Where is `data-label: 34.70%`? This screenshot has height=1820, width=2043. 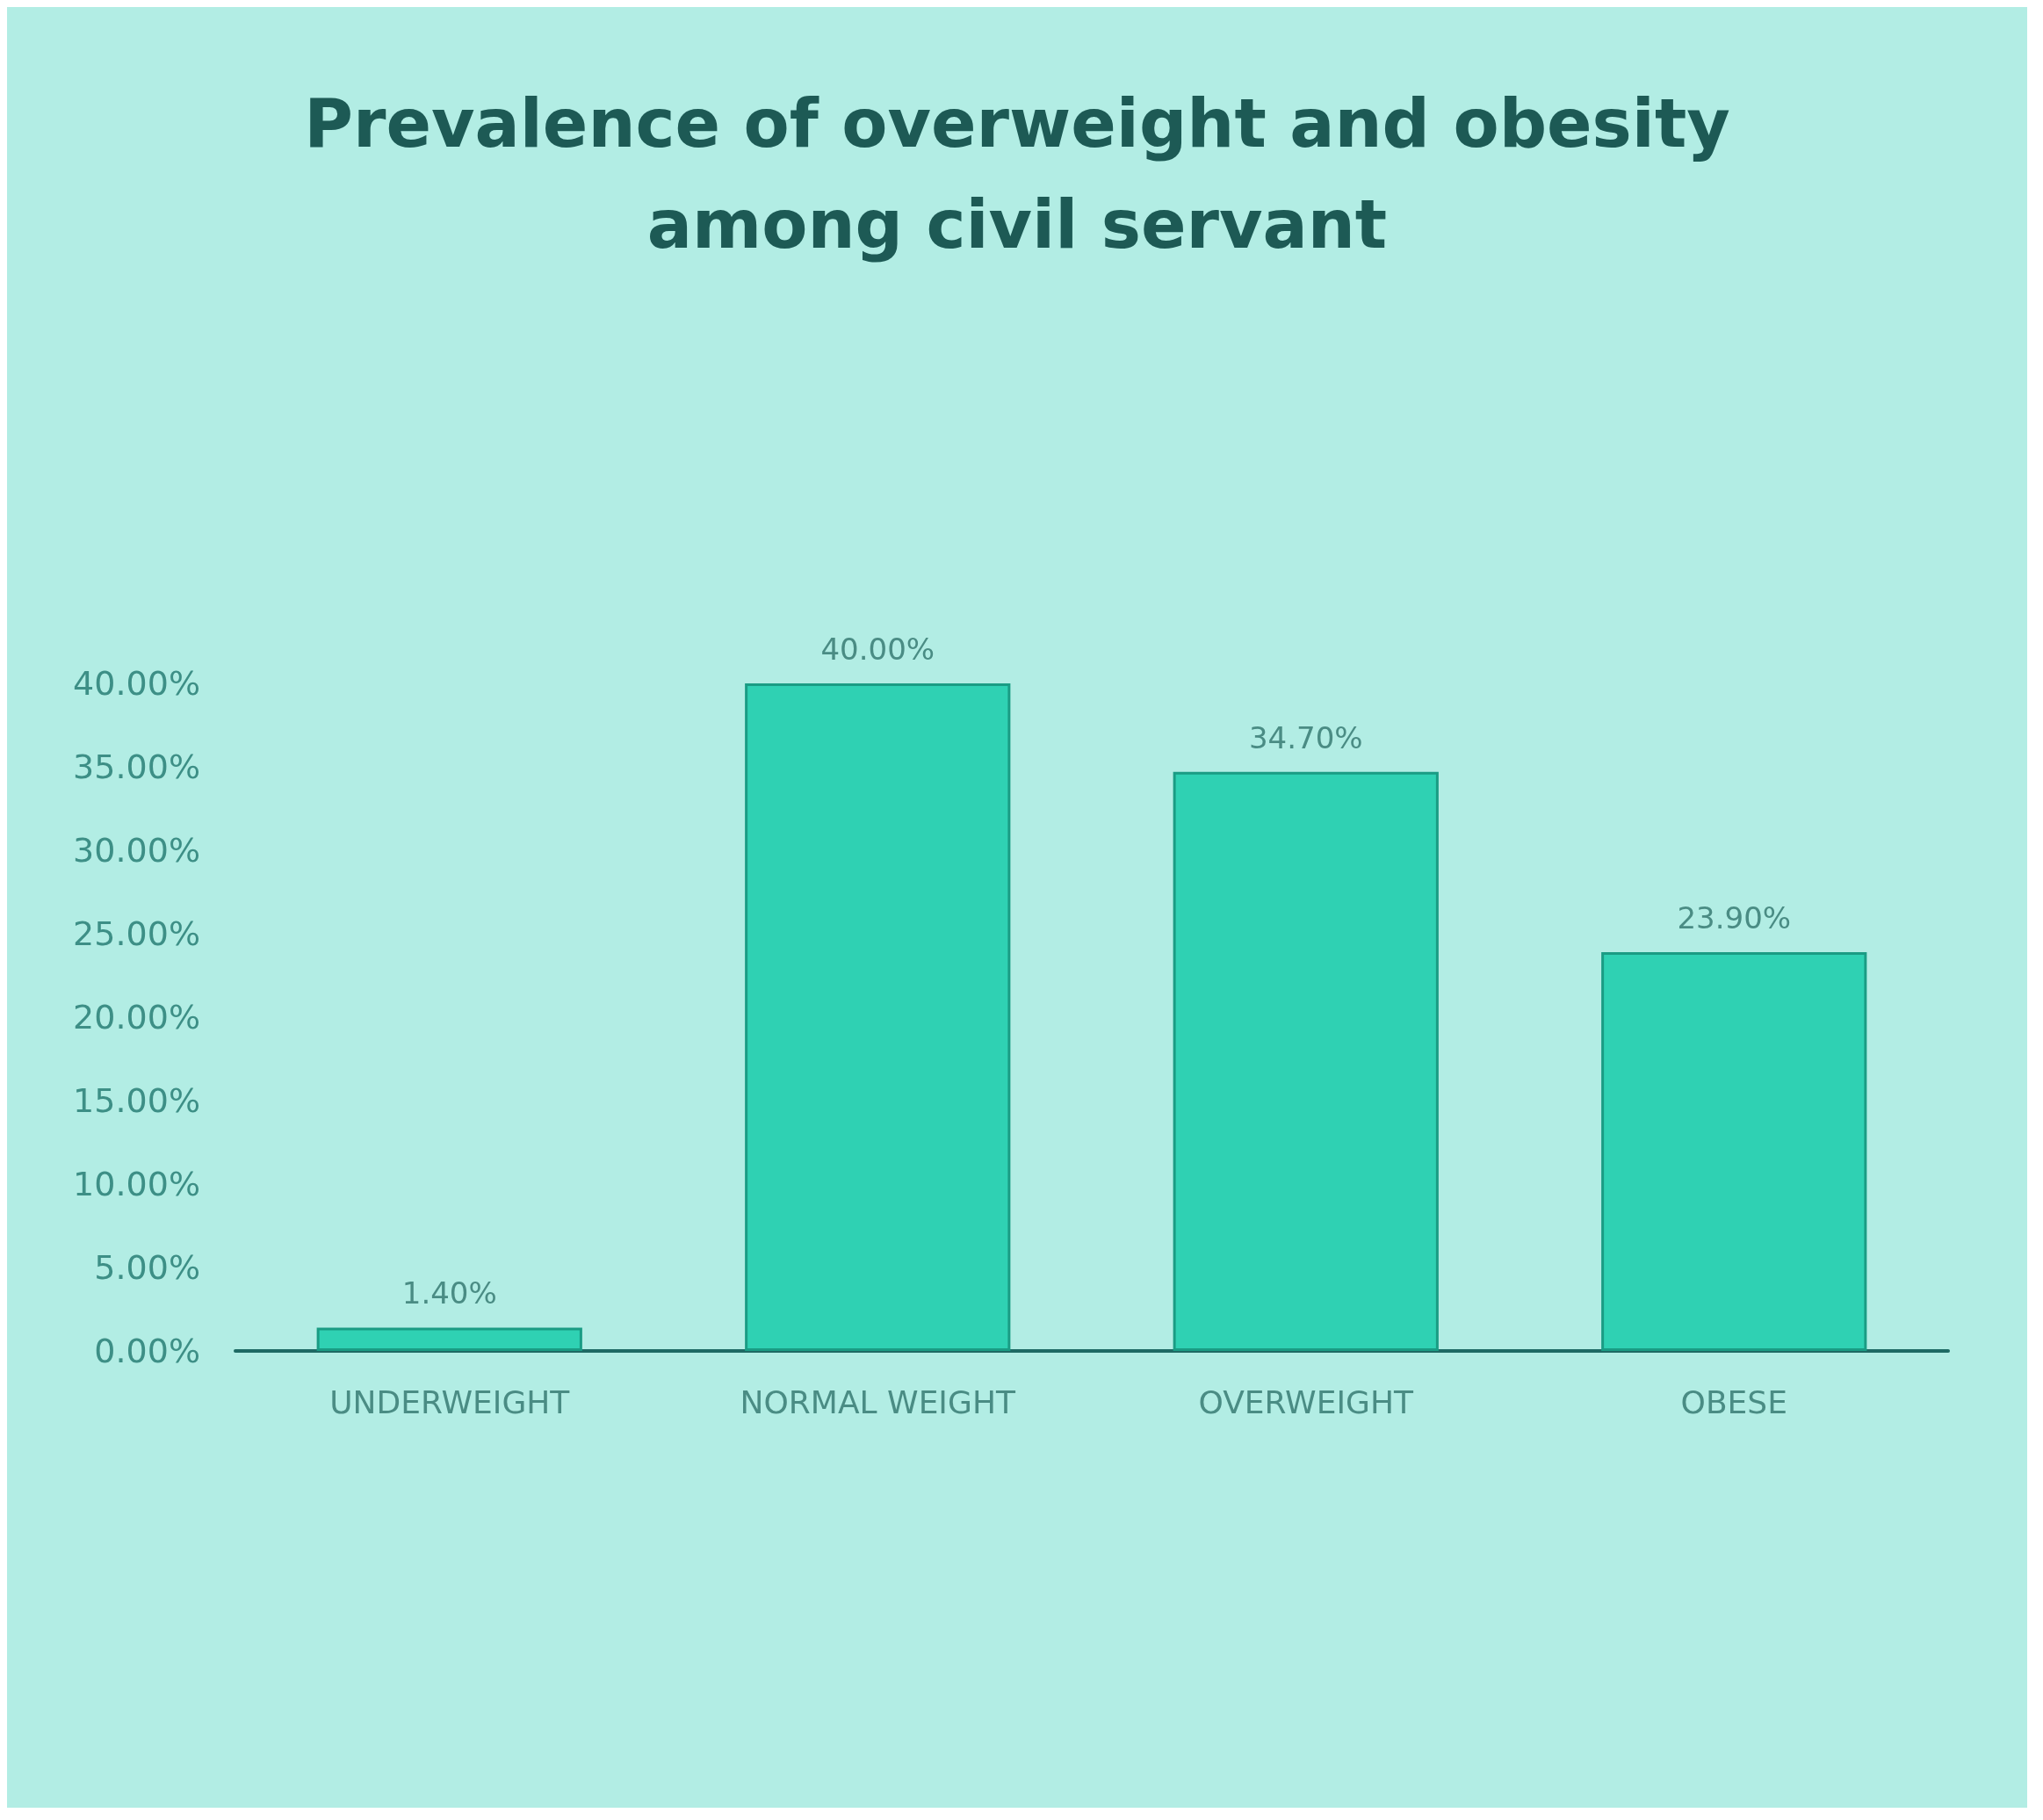 data-label: 34.70% is located at coordinates (1305, 737).